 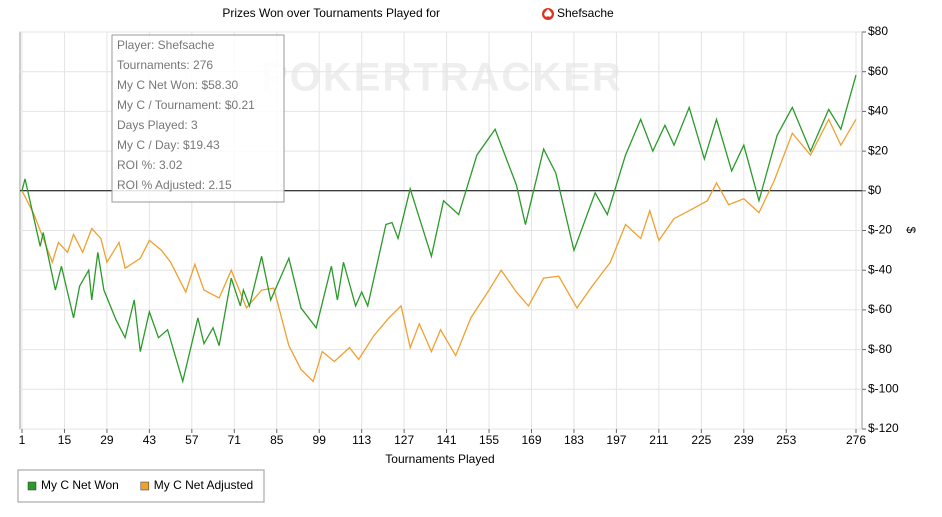 I want to click on y-tick-label: $40, so click(x=878, y=111).